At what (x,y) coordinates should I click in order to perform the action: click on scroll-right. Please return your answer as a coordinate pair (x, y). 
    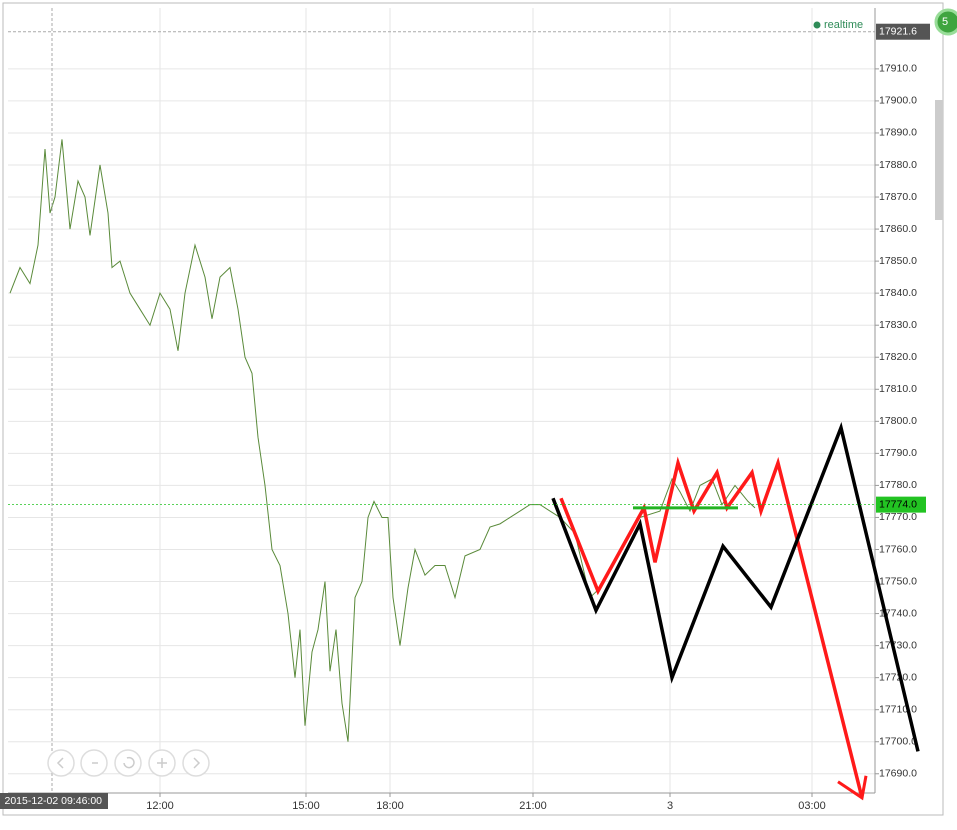
    Looking at the image, I should click on (196, 763).